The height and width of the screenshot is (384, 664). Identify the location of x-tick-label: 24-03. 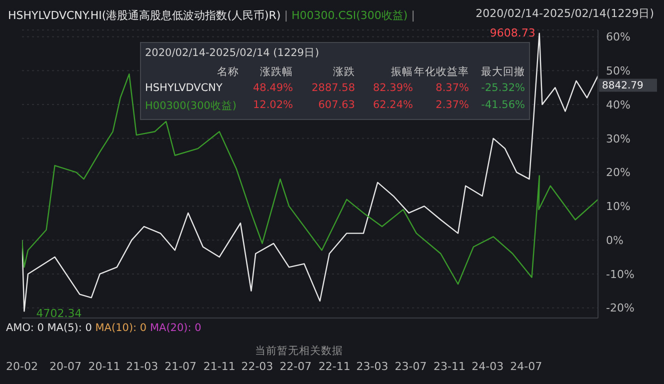
(488, 366).